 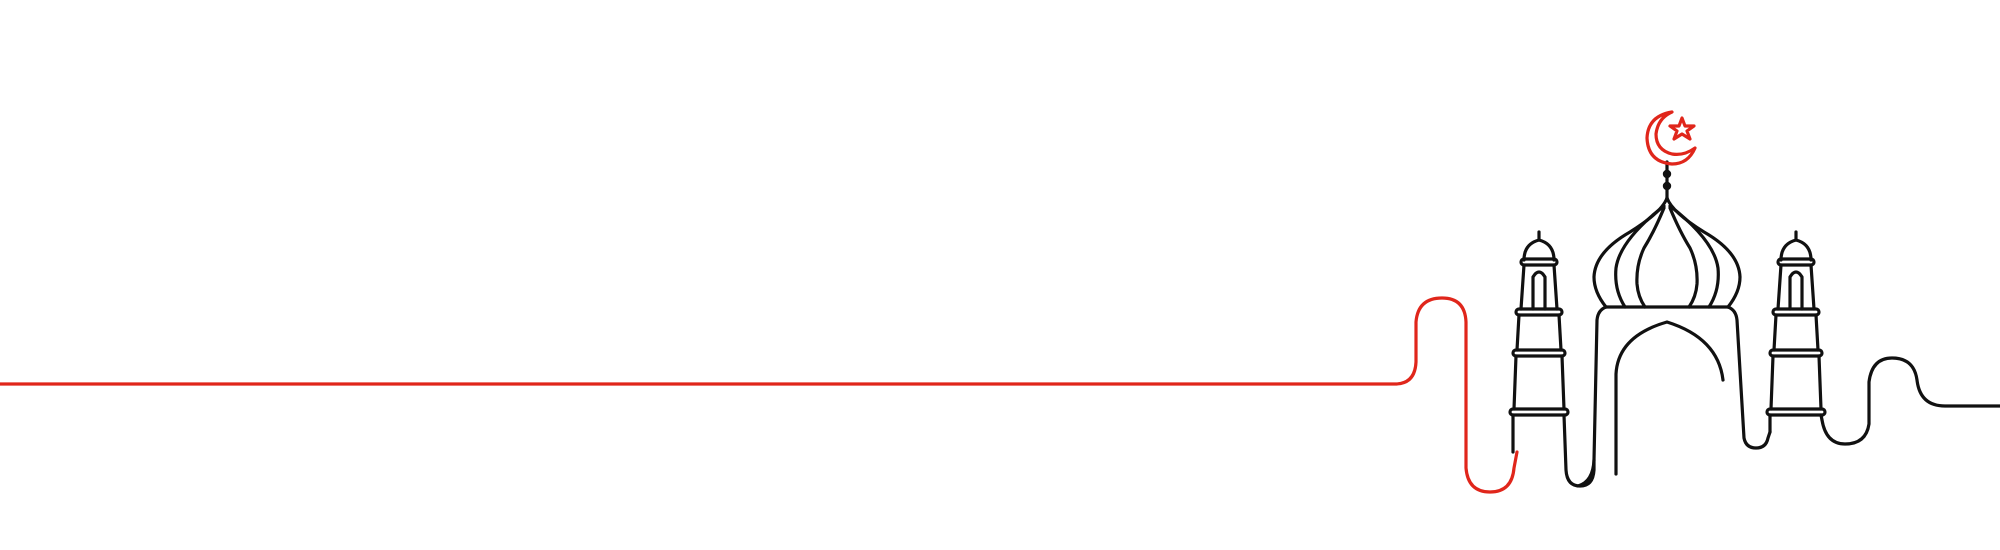 I want to click on right-minaret, so click(x=1796, y=332).